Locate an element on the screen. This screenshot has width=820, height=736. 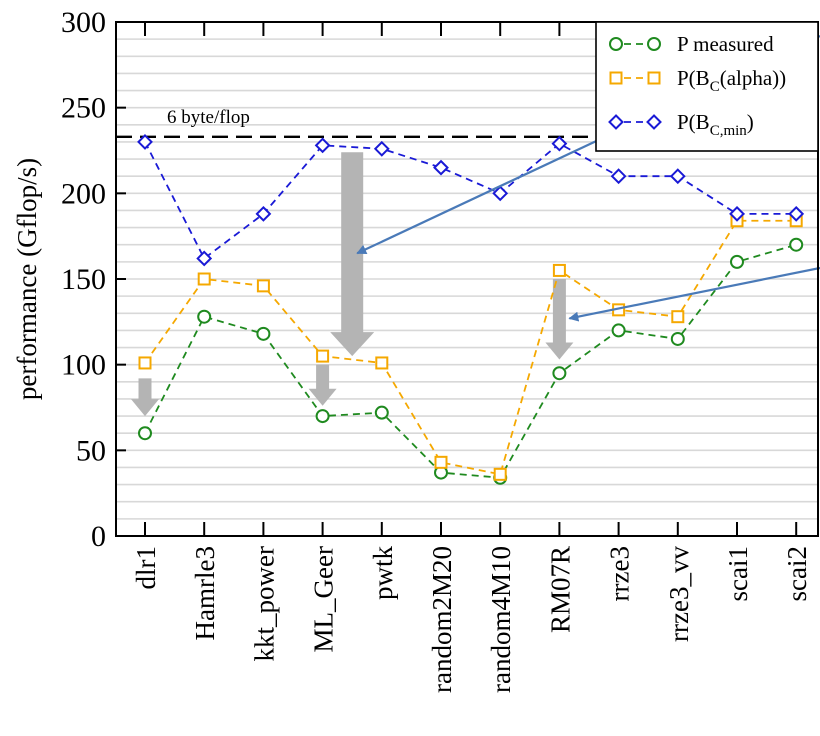
x-tick-label: RM07R is located at coordinates (560, 589).